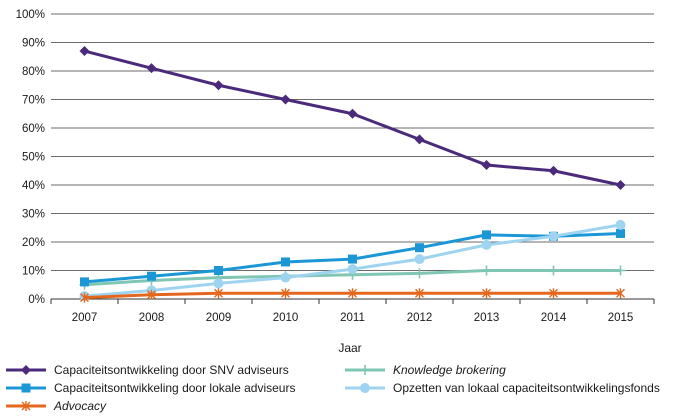 The image size is (677, 419). What do you see at coordinates (352, 318) in the screenshot?
I see `x-tick-label: 2011` at bounding box center [352, 318].